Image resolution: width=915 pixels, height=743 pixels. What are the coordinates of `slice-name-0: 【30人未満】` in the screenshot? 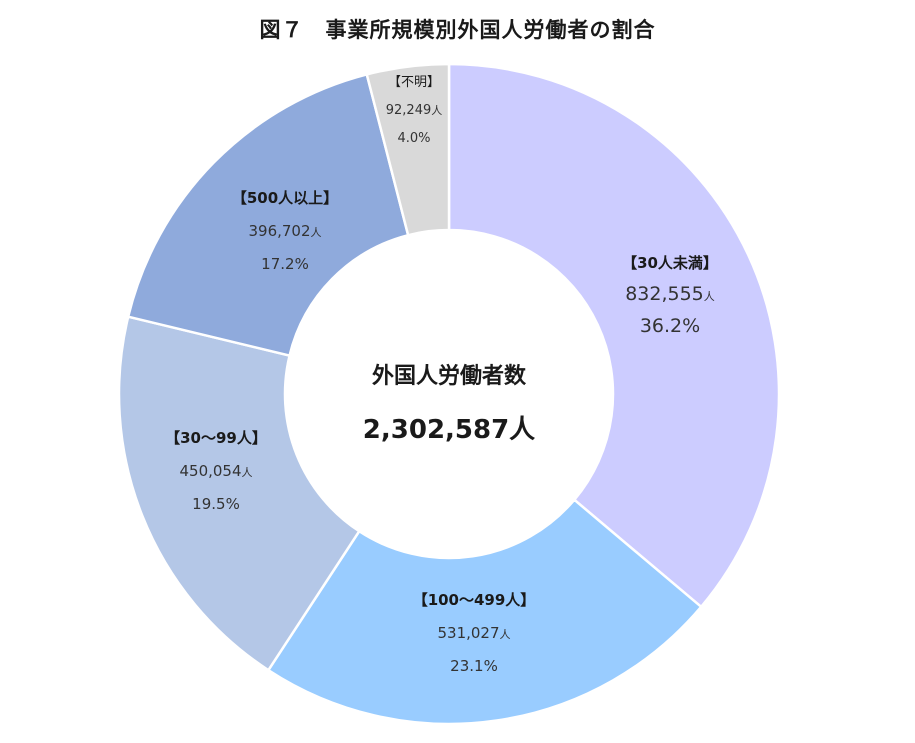 It's located at (670, 263).